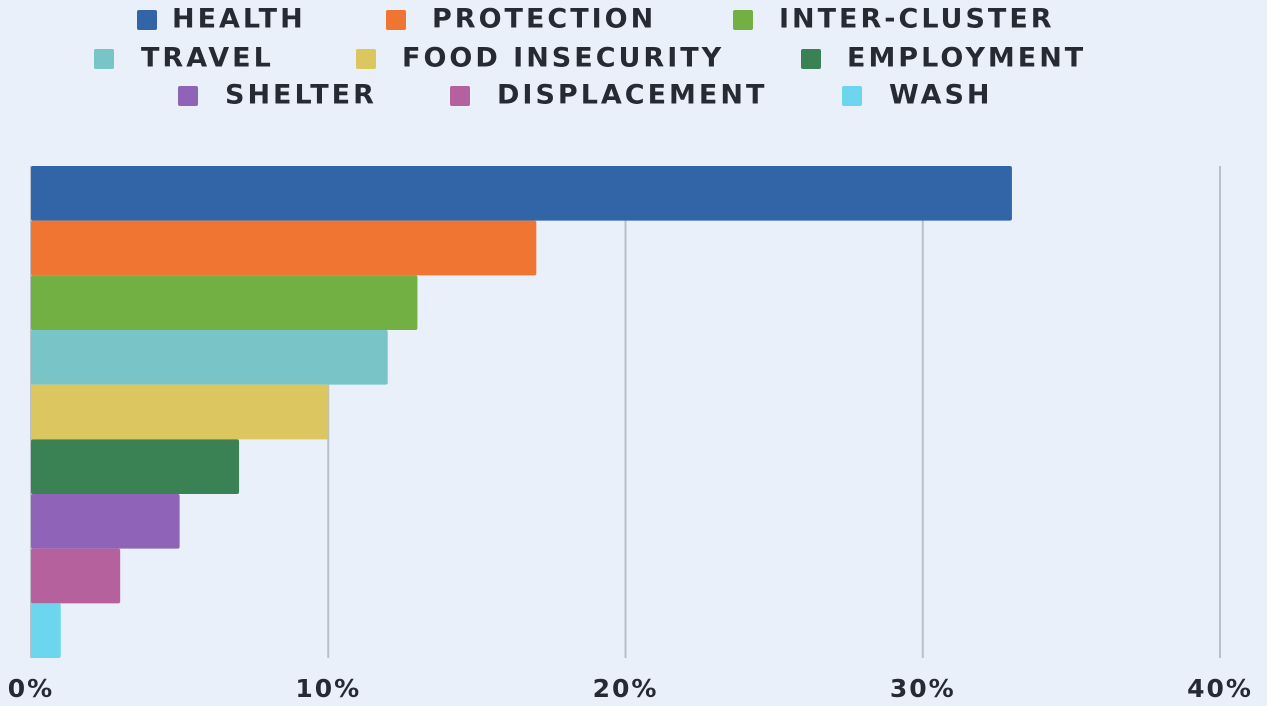 The height and width of the screenshot is (706, 1267). I want to click on legend-label: TRAVEL, so click(207, 58).